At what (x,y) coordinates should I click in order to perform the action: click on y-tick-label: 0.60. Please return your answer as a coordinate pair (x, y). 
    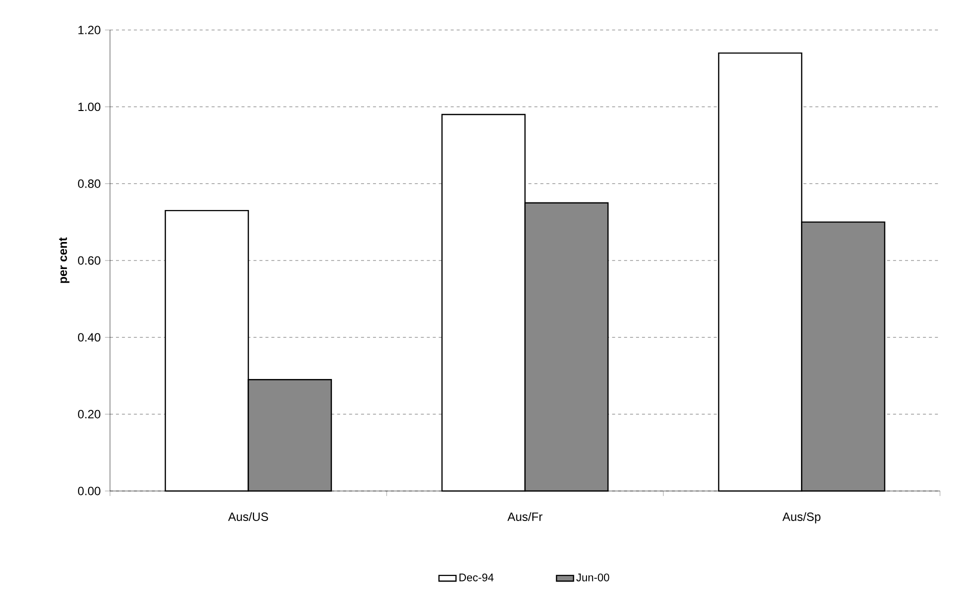
    Looking at the image, I should click on (89, 260).